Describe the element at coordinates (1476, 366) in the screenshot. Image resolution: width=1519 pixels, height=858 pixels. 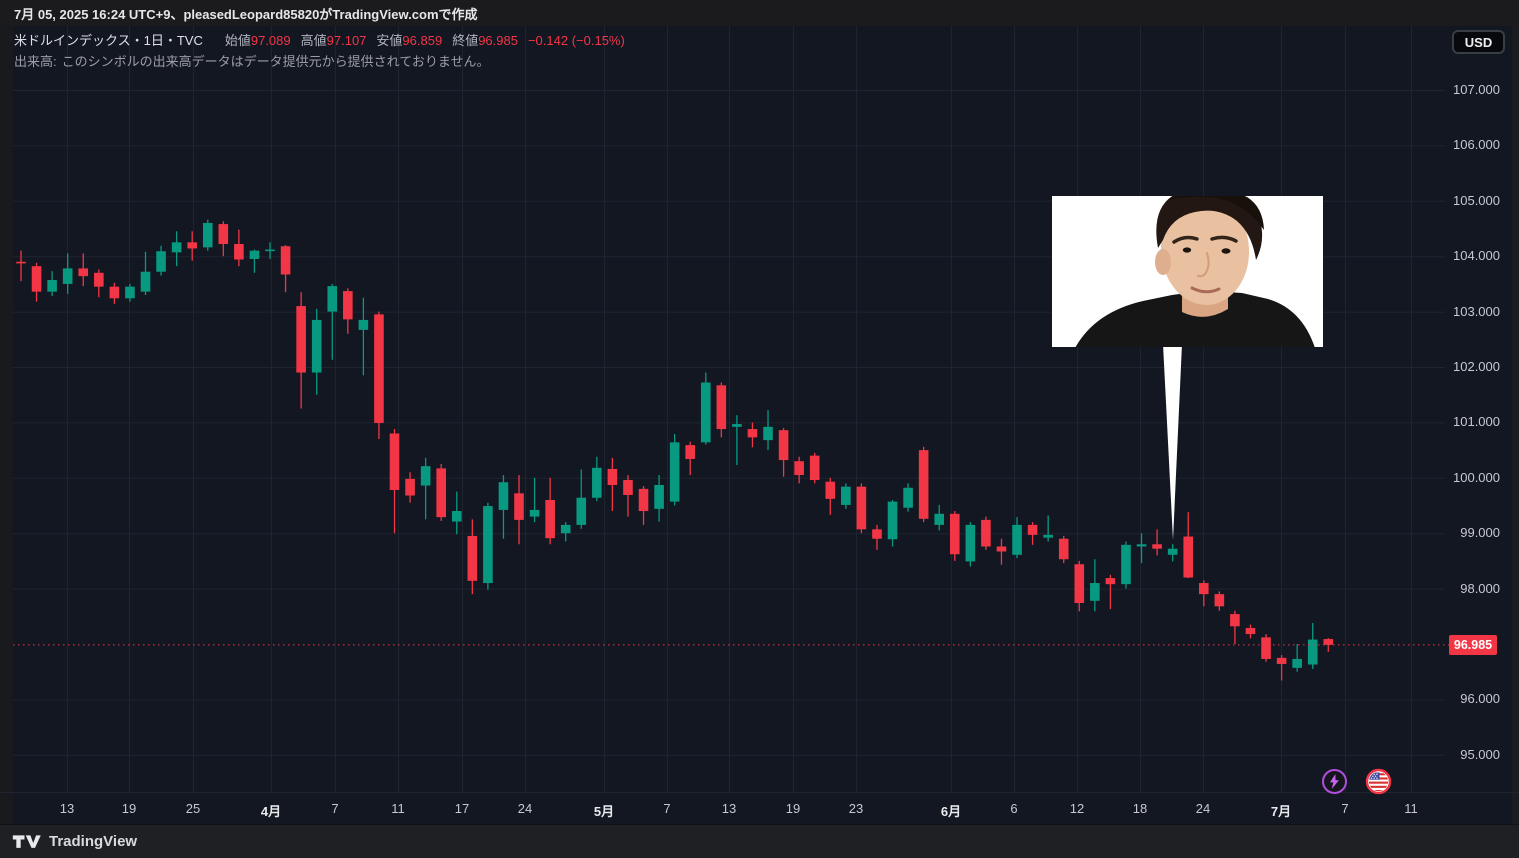
I see `price-tick-label: 102.000` at that location.